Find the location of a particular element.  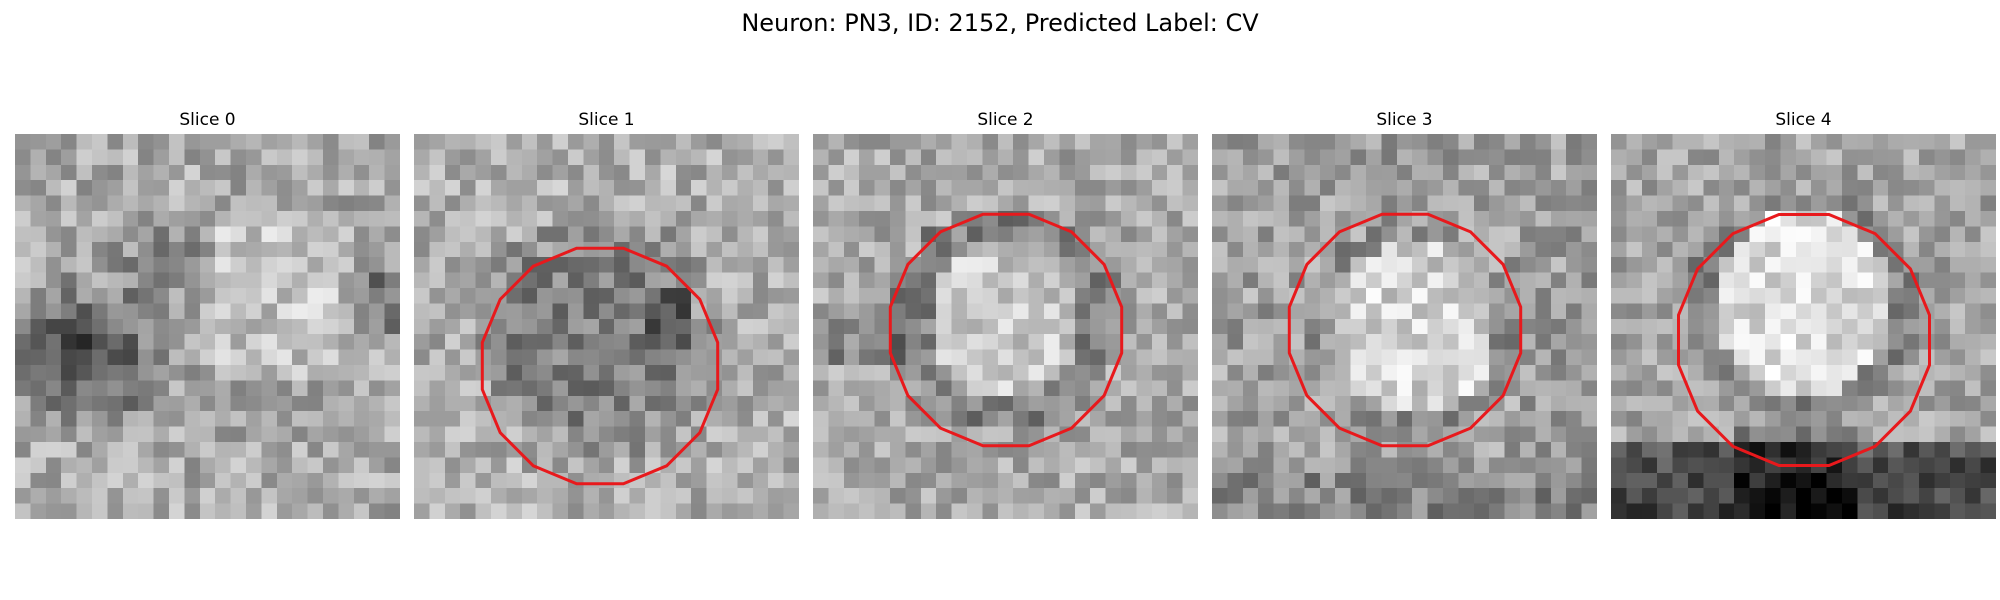

slice-panel-3: Slice 3 is located at coordinates (1404, 314).